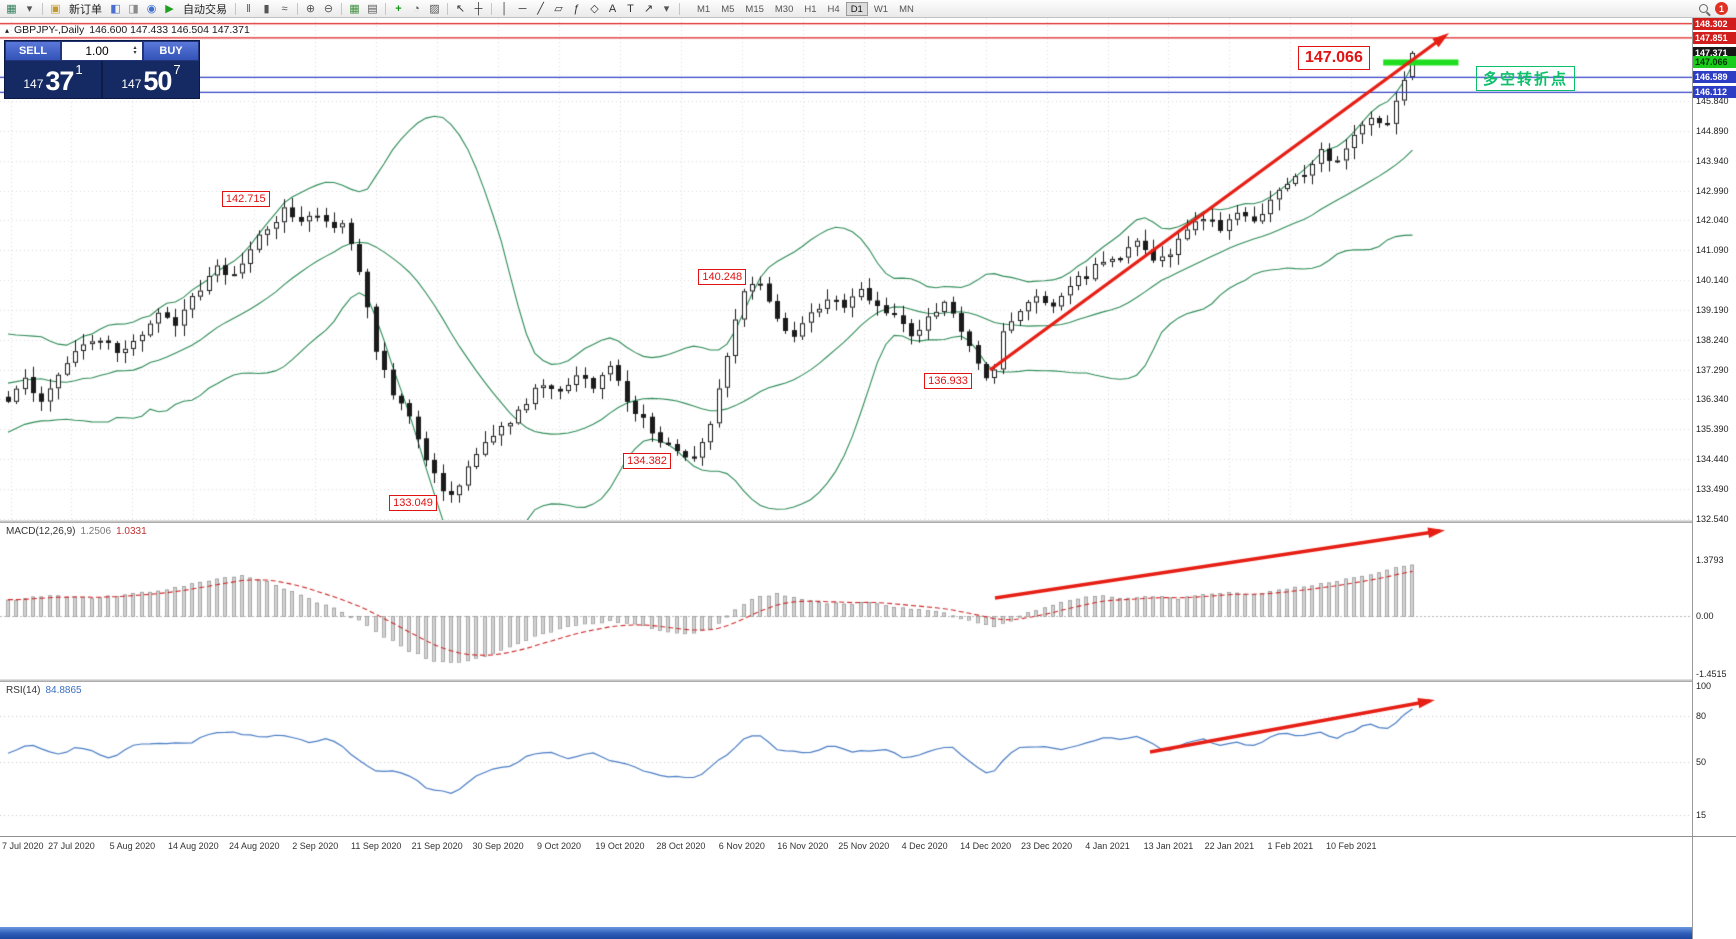  What do you see at coordinates (1168, 846) in the screenshot?
I see `date-label: 13 Jan 2021` at bounding box center [1168, 846].